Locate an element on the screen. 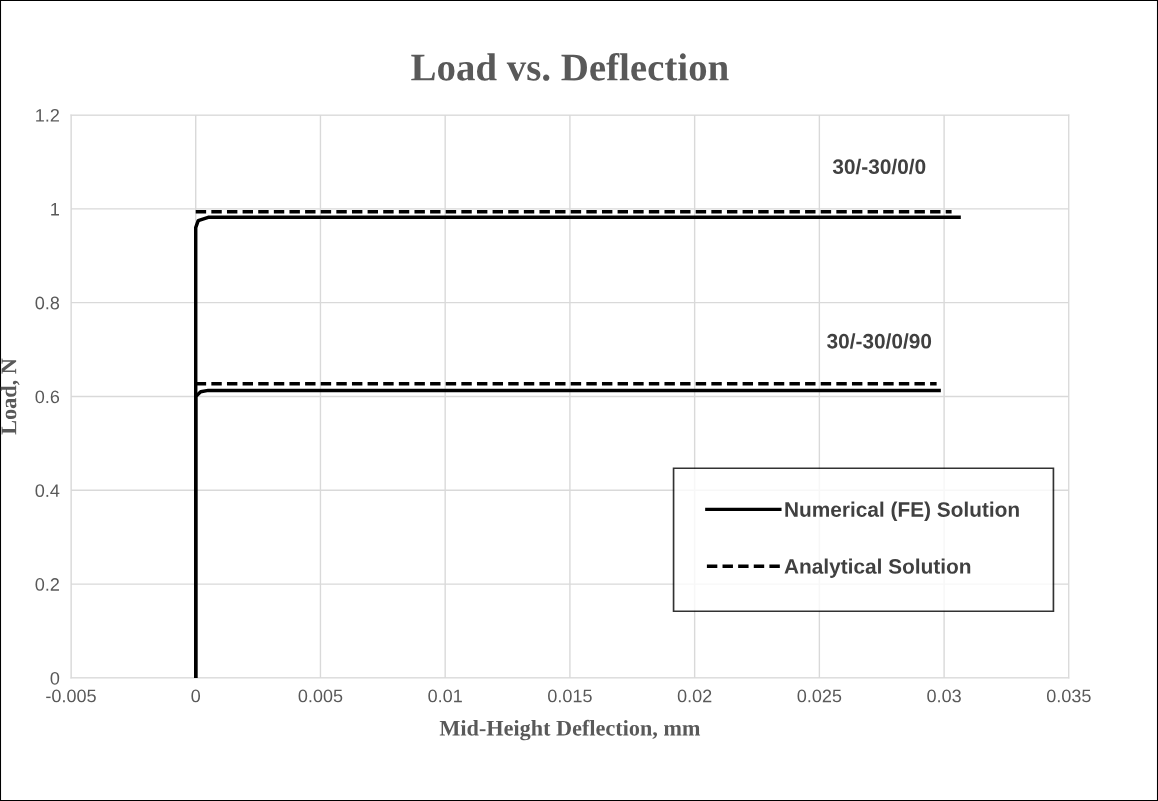 The height and width of the screenshot is (801, 1158). x-tick-label: 0 is located at coordinates (196, 696).